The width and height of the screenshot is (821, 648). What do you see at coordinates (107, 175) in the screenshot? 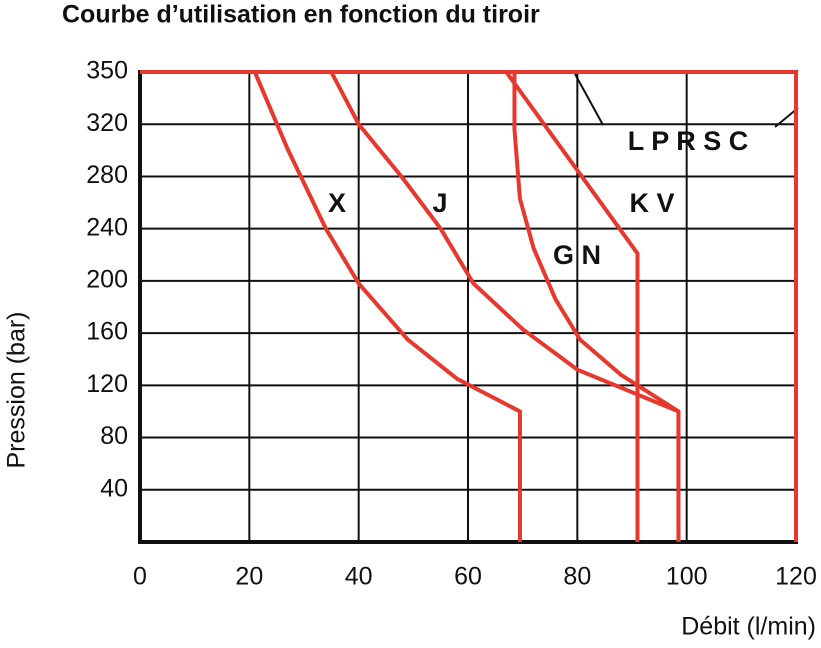
I see `y-tick-label: 280` at bounding box center [107, 175].